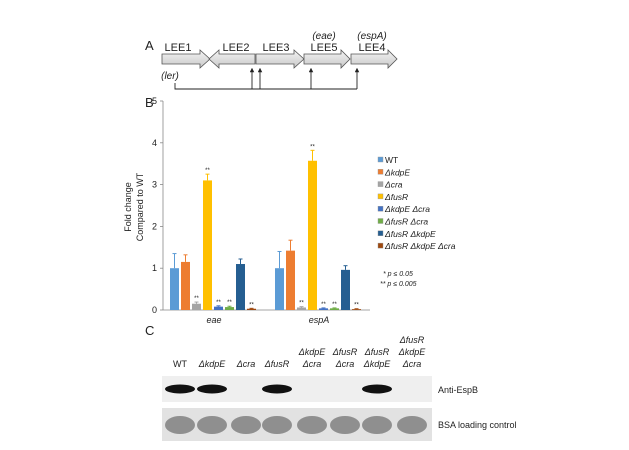 This screenshot has height=450, width=629. What do you see at coordinates (149, 102) in the screenshot?
I see `panel-label-b: B` at bounding box center [149, 102].